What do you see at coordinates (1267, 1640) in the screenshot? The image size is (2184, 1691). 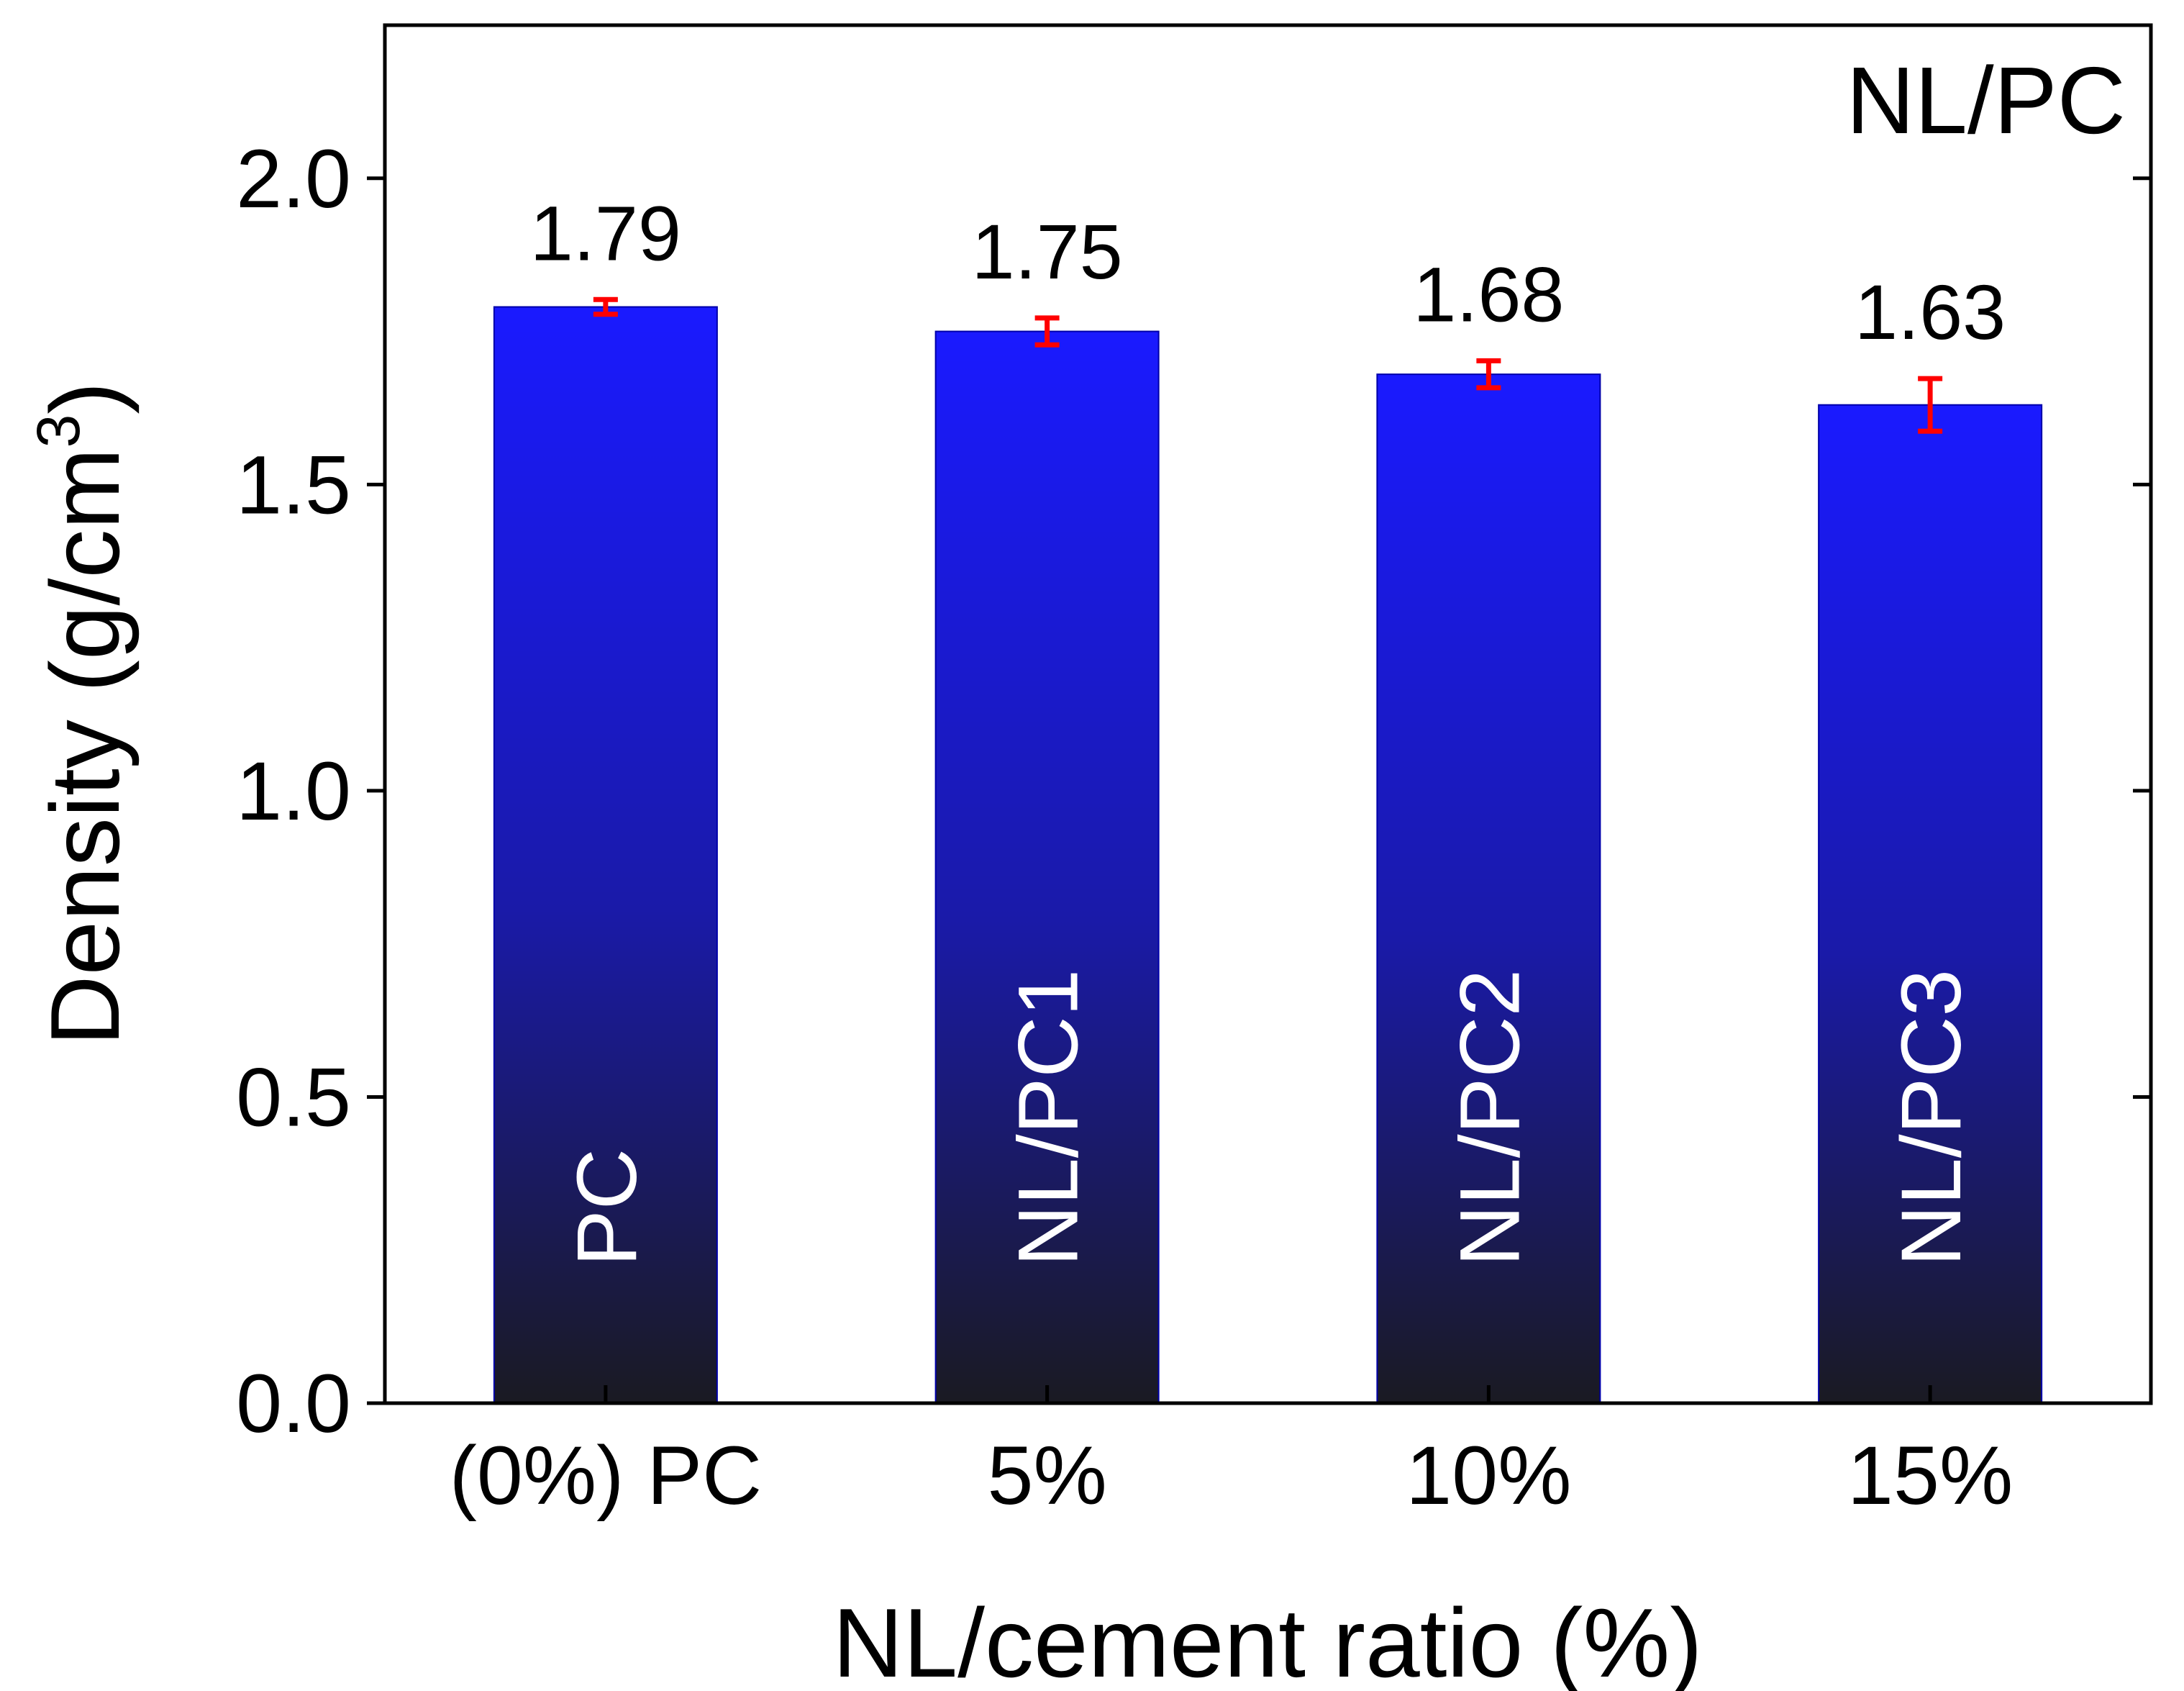 I see `x-axis-label: NL/cement ratio (%)` at bounding box center [1267, 1640].